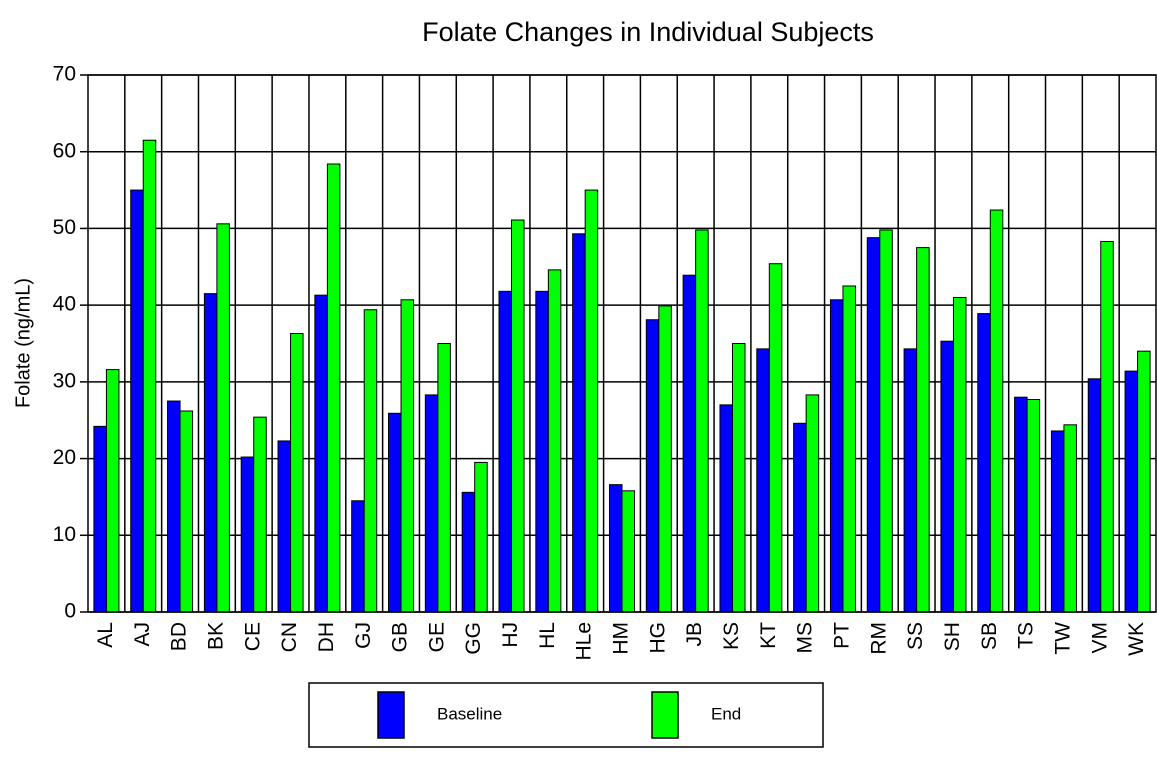 This screenshot has height=783, width=1157. I want to click on y-tick-label: 20, so click(64, 457).